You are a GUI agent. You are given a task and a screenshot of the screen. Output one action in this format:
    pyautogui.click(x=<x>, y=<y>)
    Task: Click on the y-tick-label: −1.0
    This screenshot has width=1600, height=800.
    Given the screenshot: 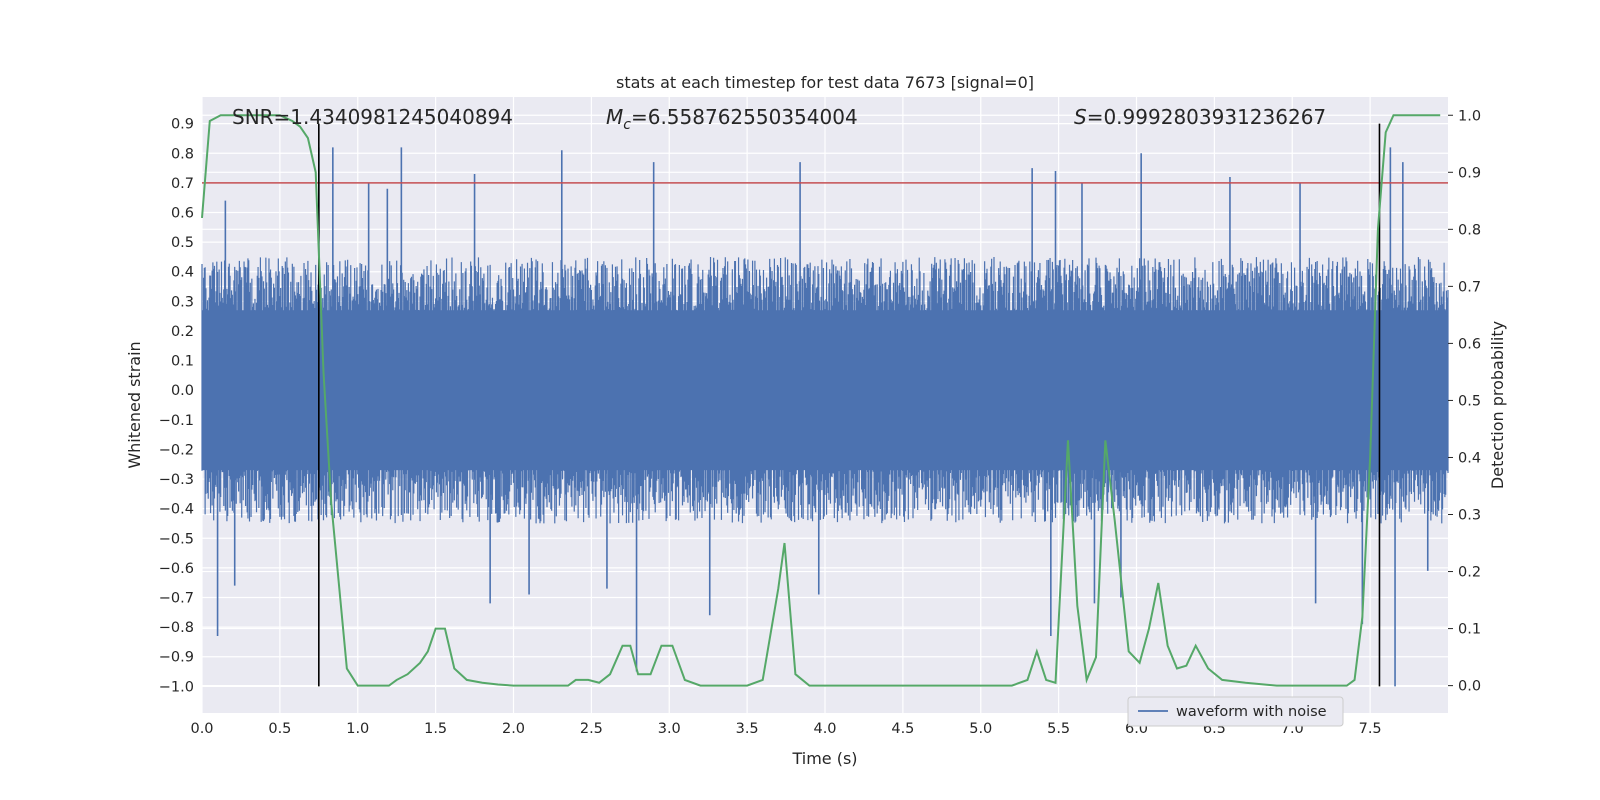 What is the action you would take?
    pyautogui.click(x=176, y=687)
    